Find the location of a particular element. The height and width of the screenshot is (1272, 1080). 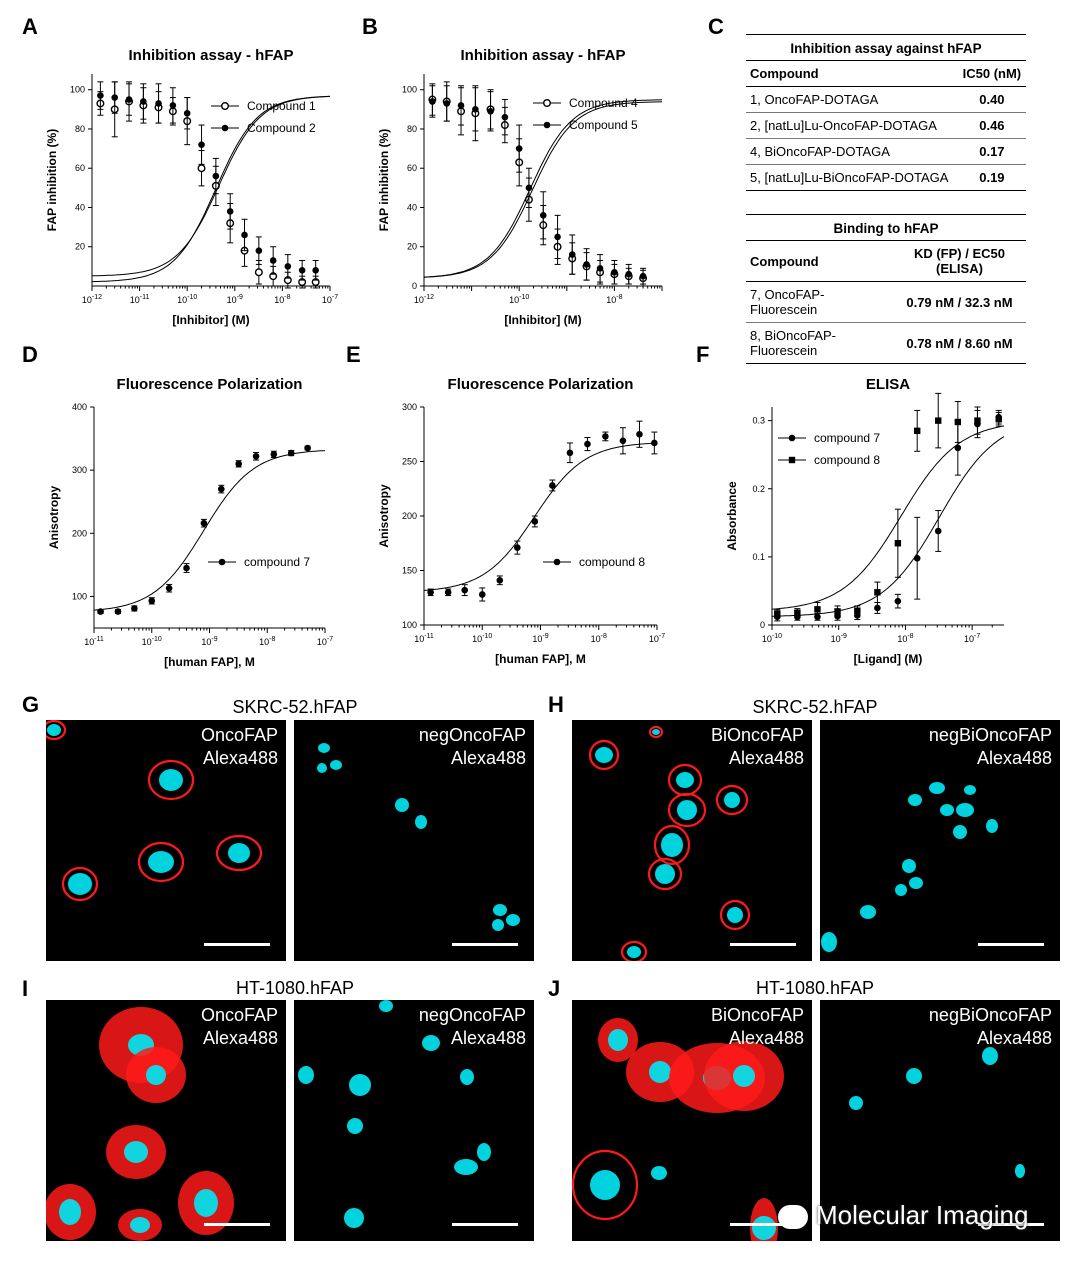

y-tick-label: 100 is located at coordinates (79, 596).